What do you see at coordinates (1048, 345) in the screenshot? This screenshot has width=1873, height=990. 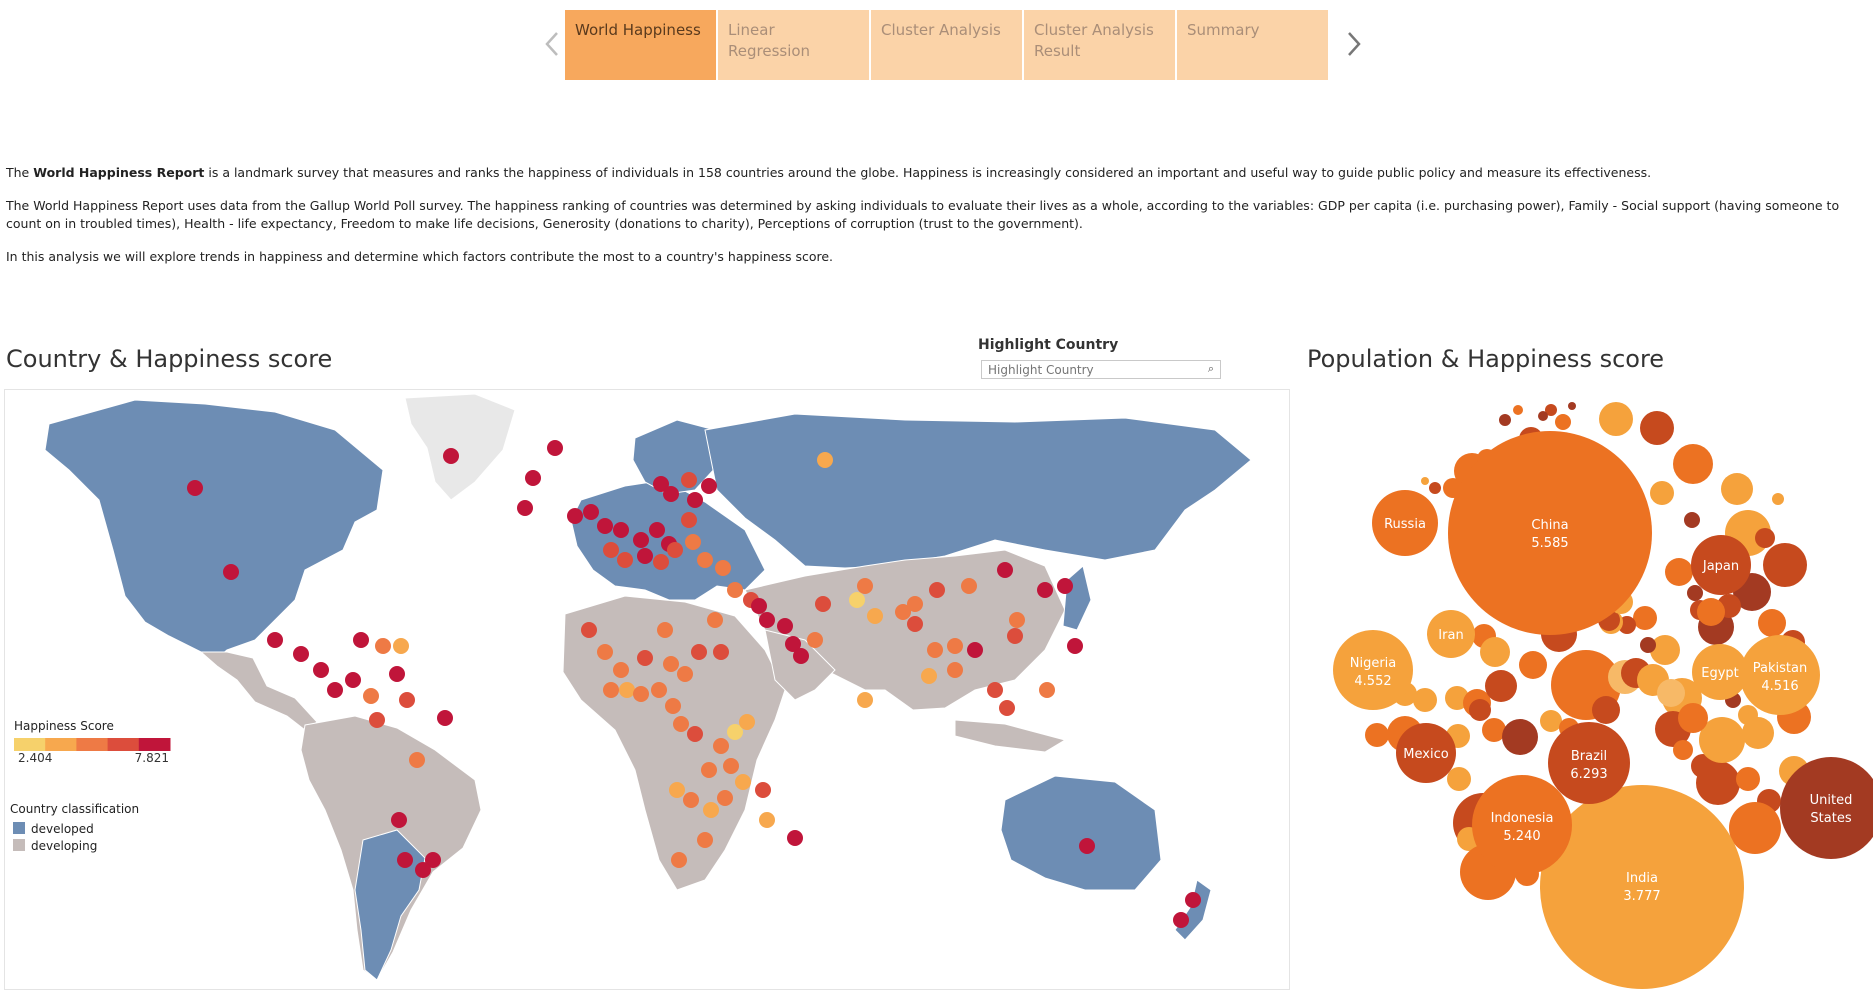 I see `highlight-country-label: Highlight Country` at bounding box center [1048, 345].